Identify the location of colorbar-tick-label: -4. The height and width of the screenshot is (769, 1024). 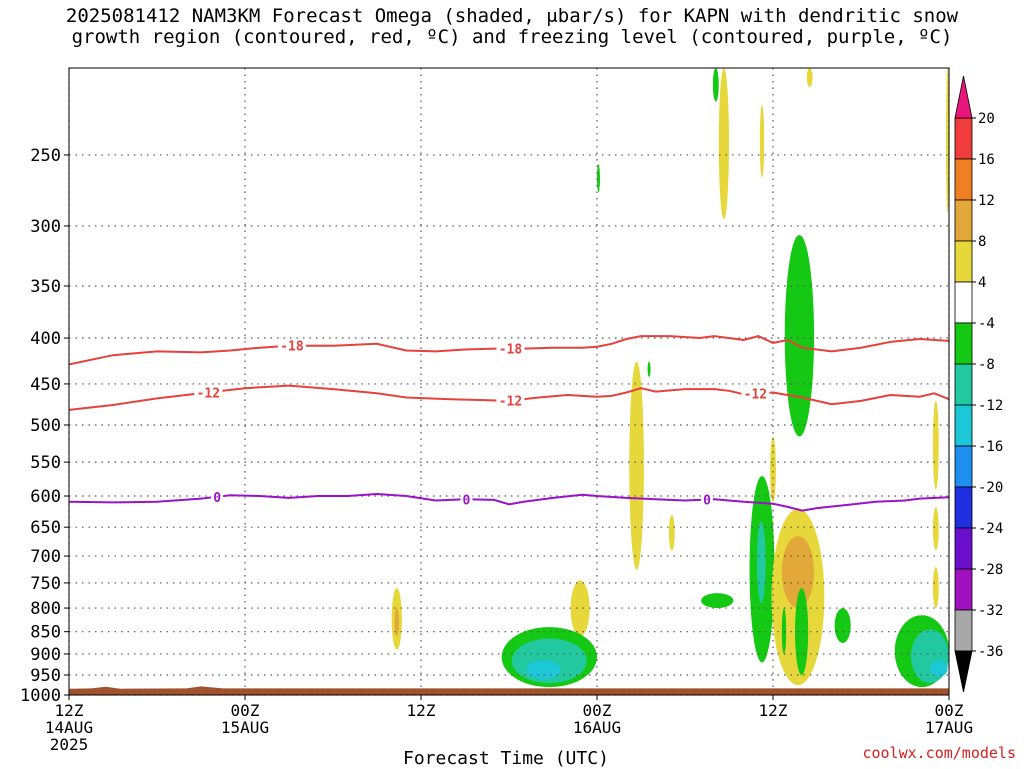
(986, 324).